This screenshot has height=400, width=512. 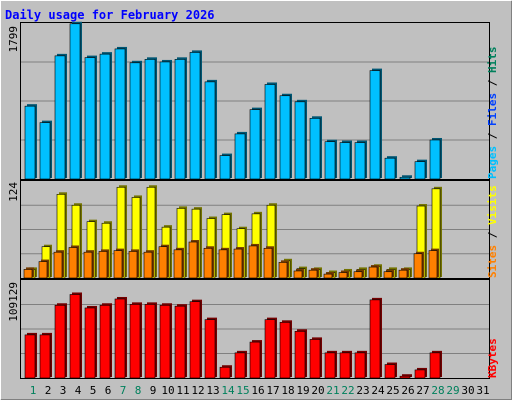 I want to click on legend: Sites / Visits, so click(x=492, y=231).